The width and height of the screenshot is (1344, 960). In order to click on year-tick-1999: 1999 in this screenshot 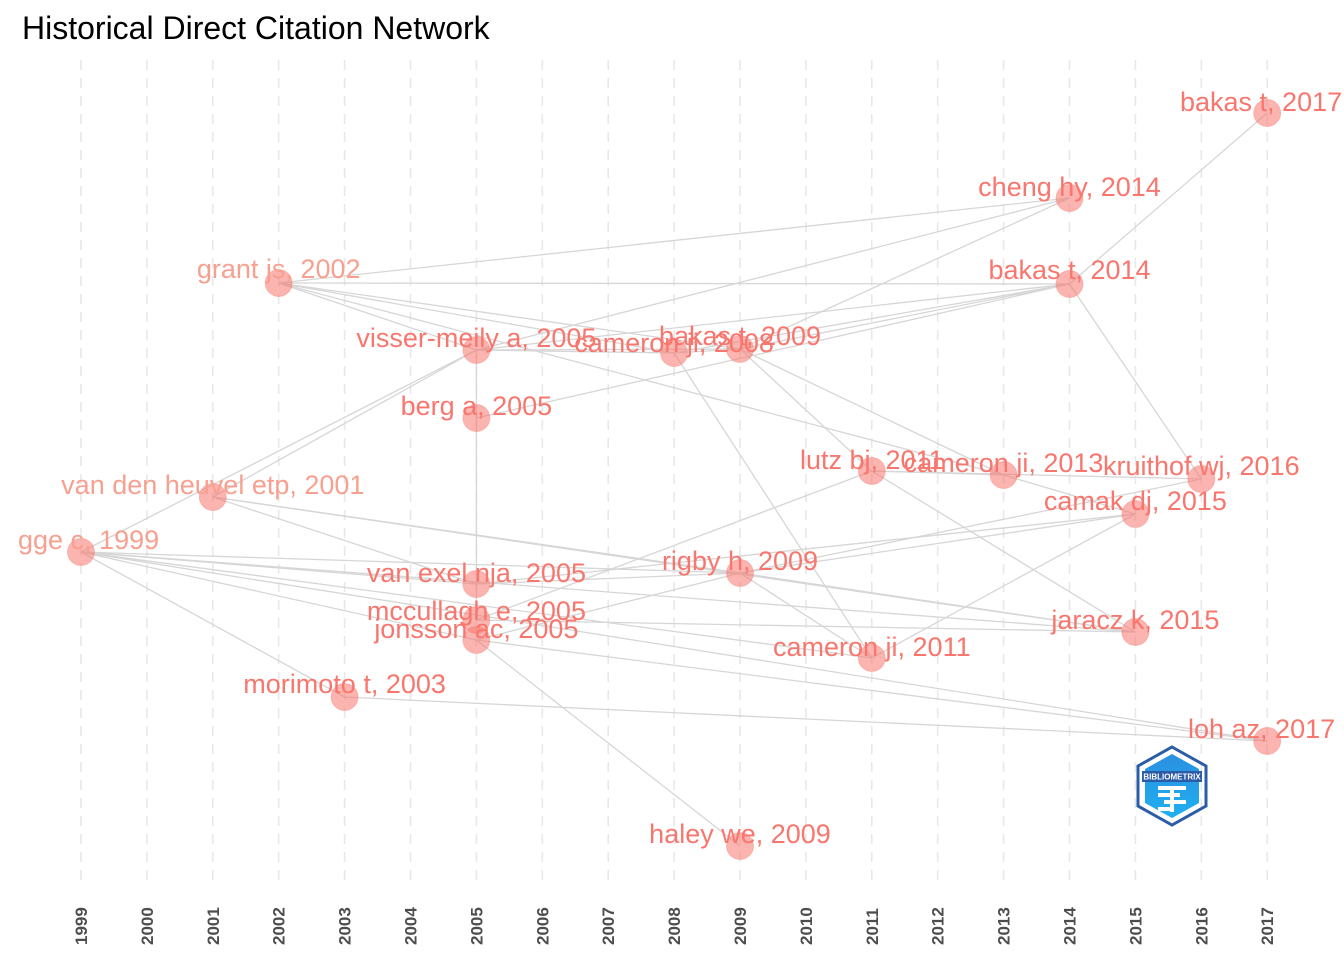, I will do `click(81, 926)`.